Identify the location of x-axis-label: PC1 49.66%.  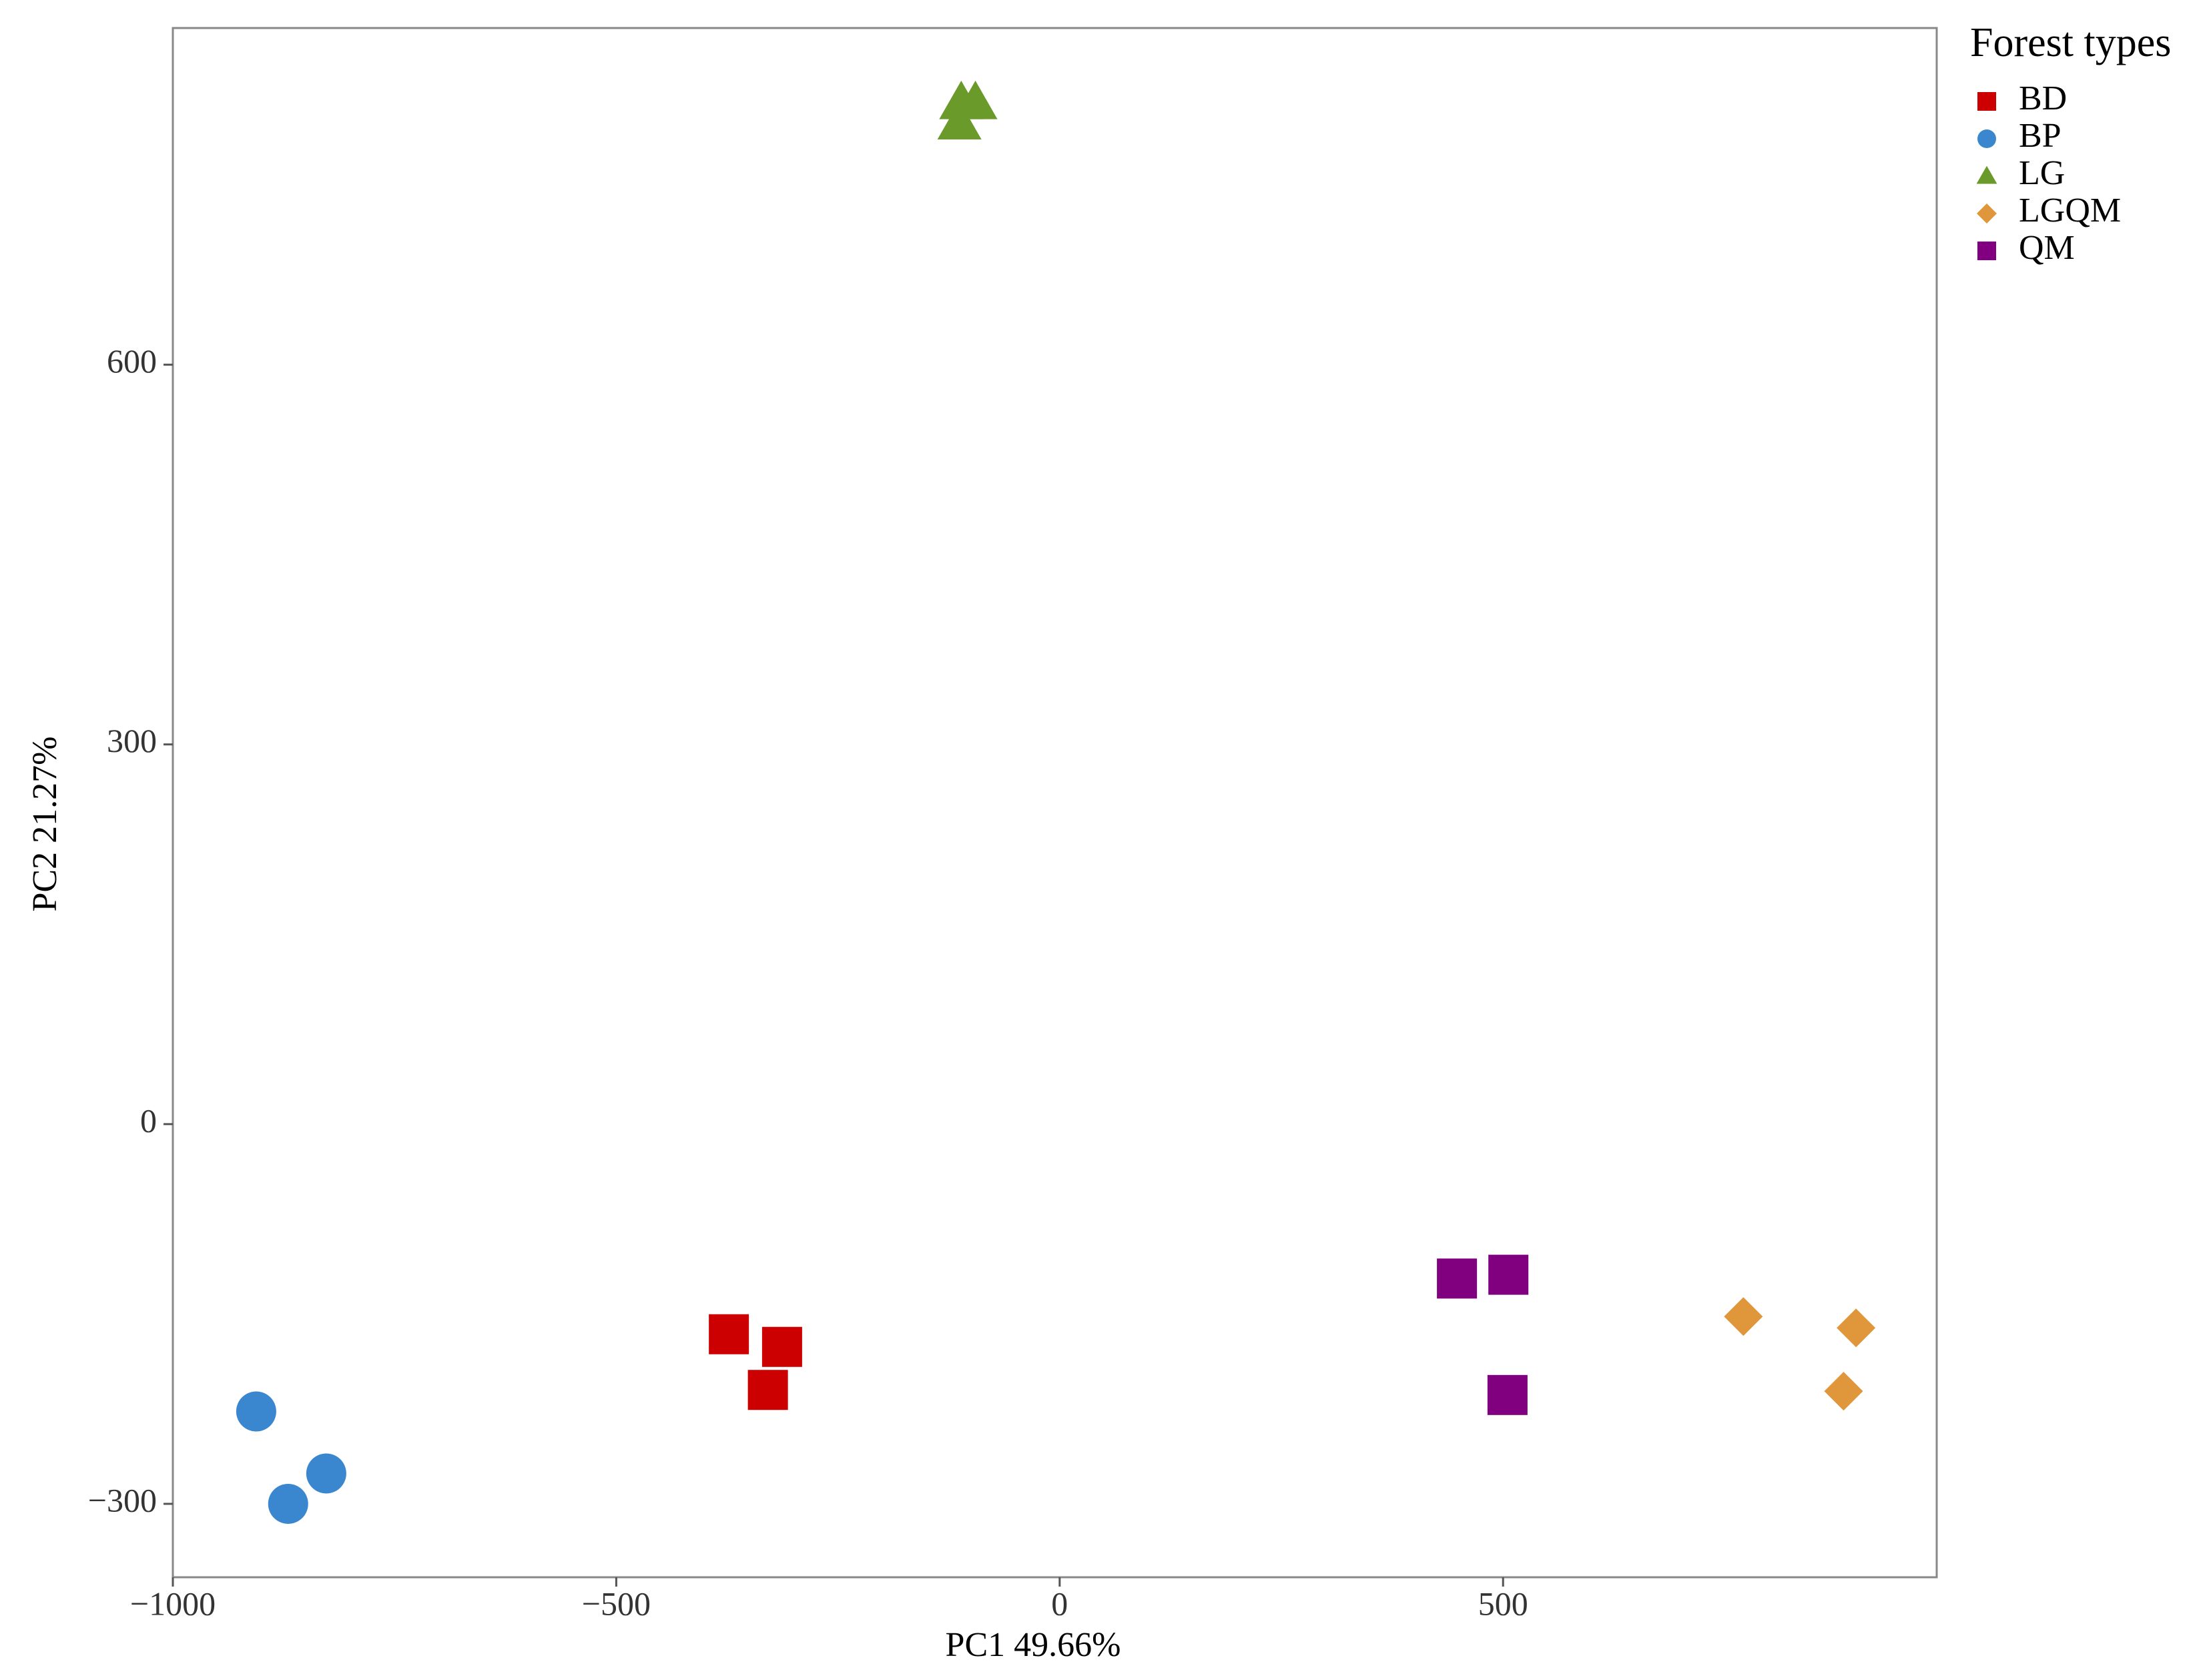
(1033, 1645).